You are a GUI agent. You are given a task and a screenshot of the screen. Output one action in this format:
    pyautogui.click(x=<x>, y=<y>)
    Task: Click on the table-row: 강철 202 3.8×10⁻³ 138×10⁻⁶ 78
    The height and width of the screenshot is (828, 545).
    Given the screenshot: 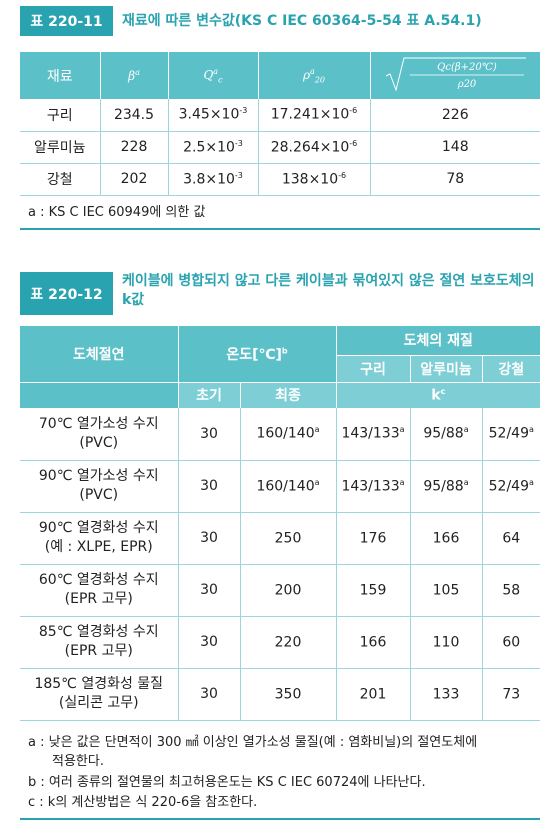 What is the action you would take?
    pyautogui.click(x=280, y=179)
    